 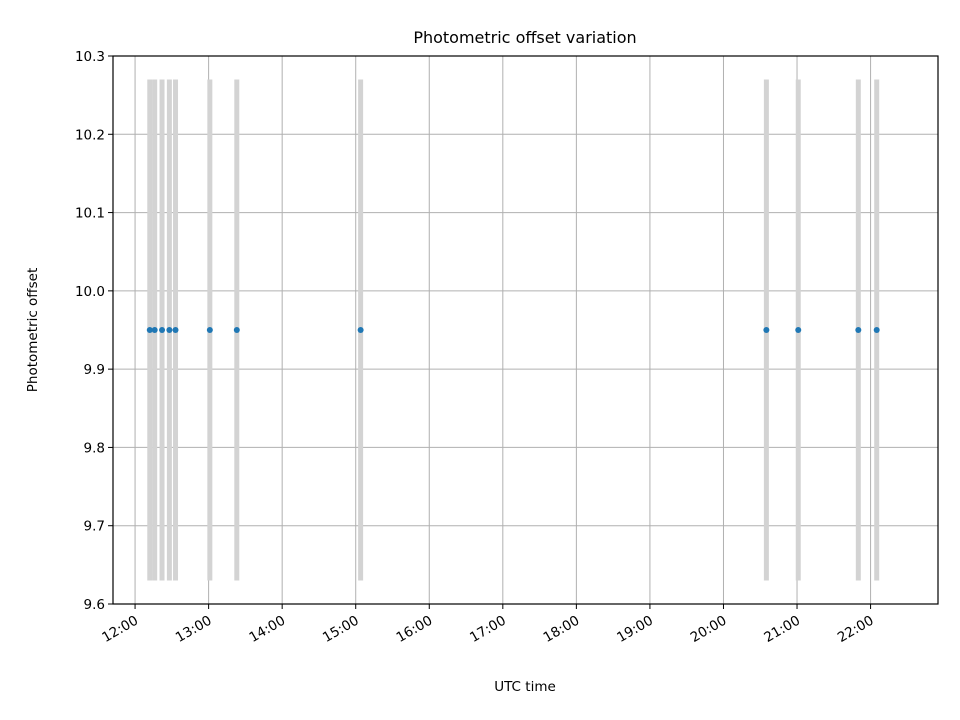 What do you see at coordinates (782, 629) in the screenshot?
I see `x-tick-label: 21:00` at bounding box center [782, 629].